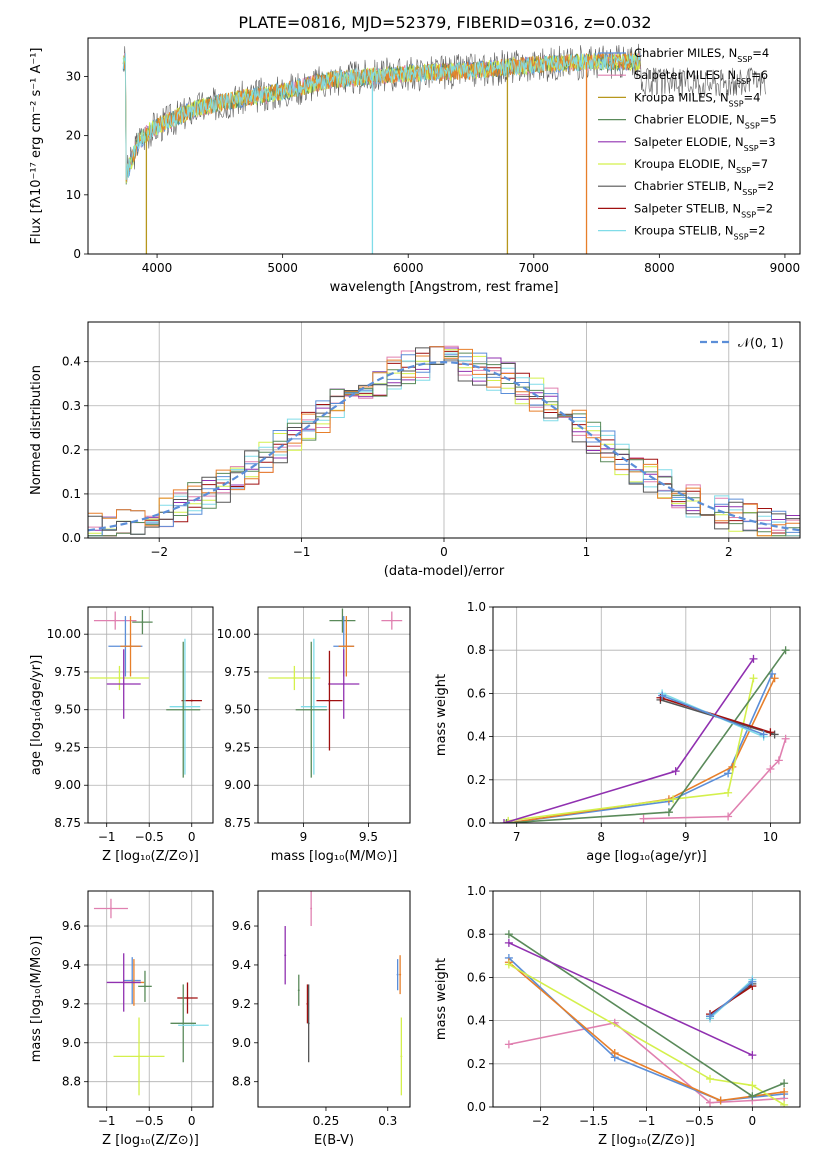 This screenshot has height=1170, width=819. Describe the element at coordinates (67, 785) in the screenshot. I see `y-tick-label: 9.00` at that location.